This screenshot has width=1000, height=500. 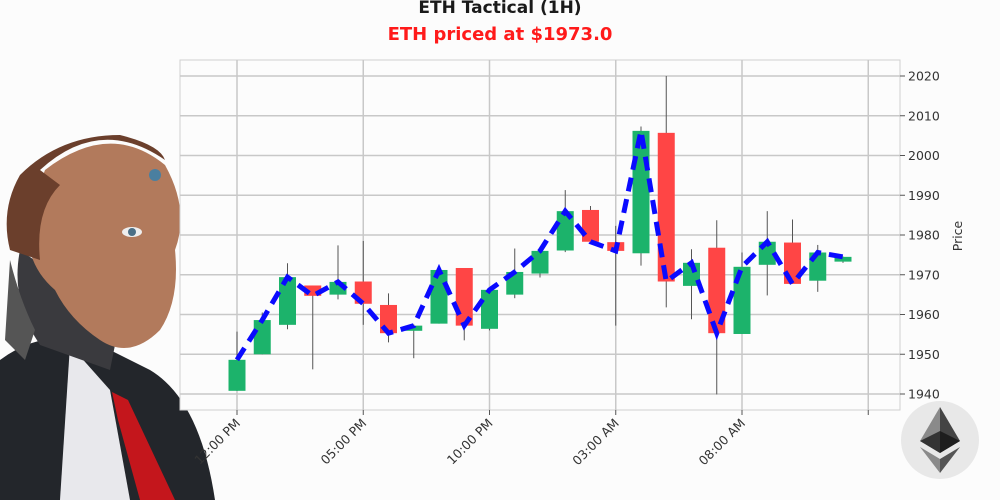 What do you see at coordinates (595, 442) in the screenshot?
I see `x-tick-label: 03:00 AM` at bounding box center [595, 442].